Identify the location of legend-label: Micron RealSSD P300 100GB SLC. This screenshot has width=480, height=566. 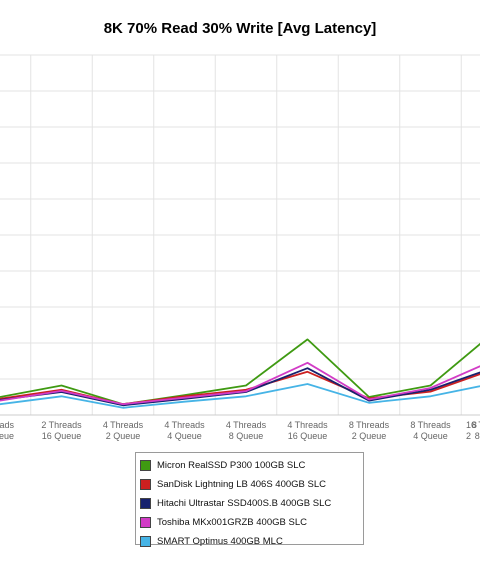
(231, 465).